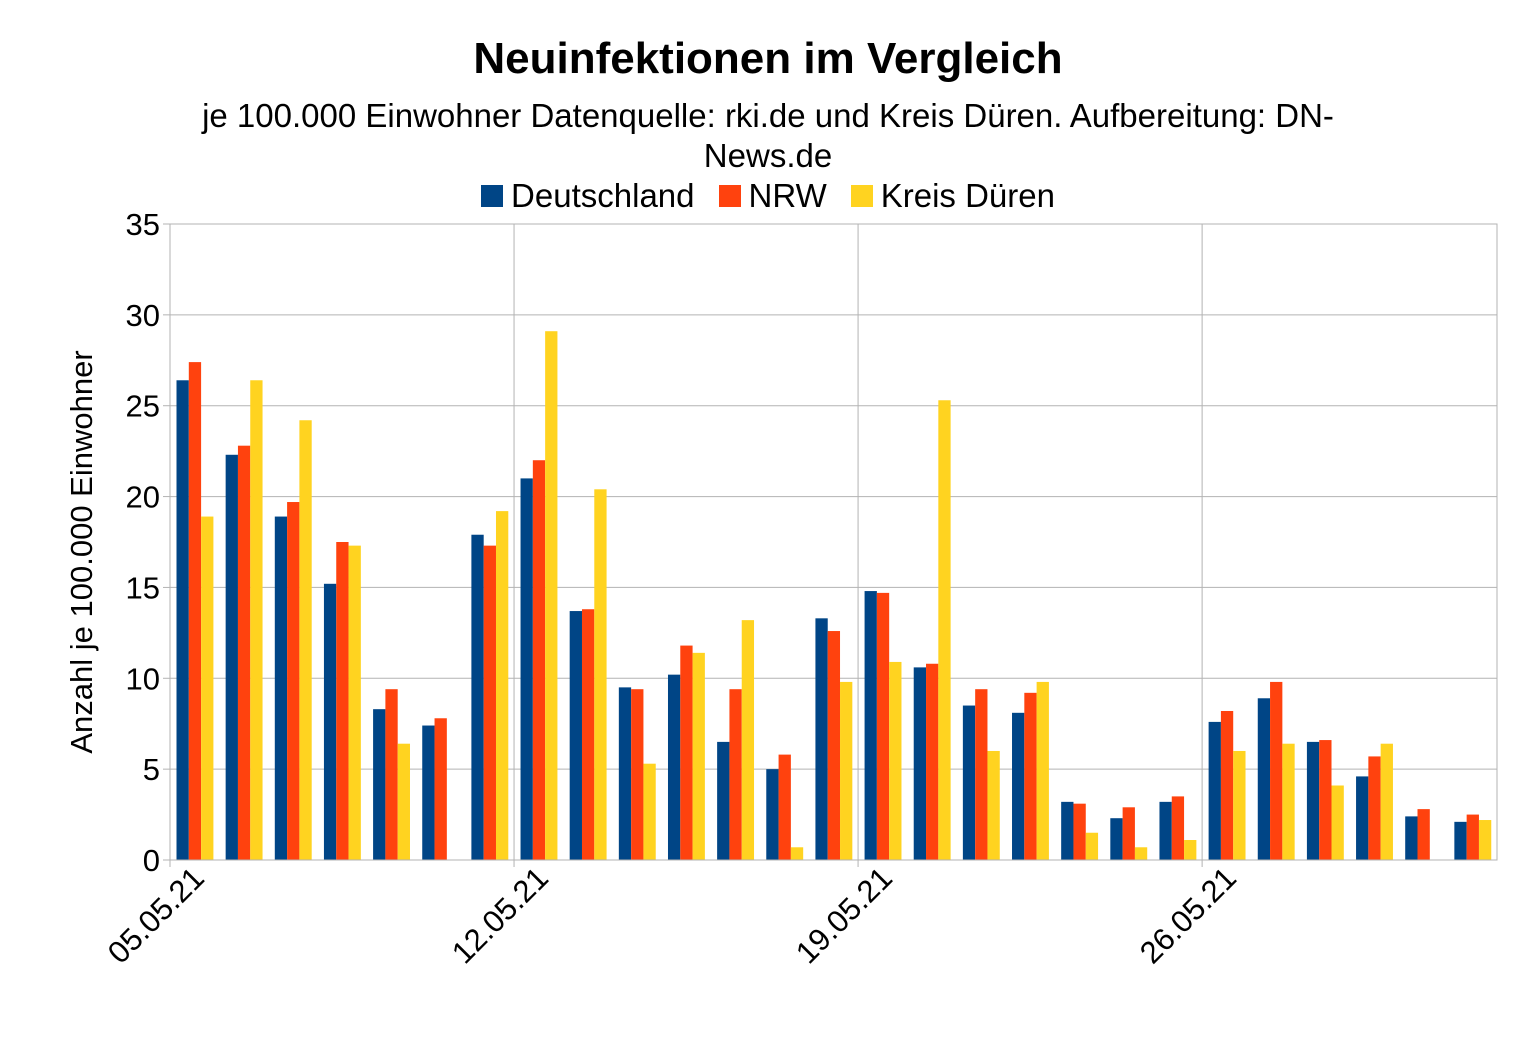 The image size is (1536, 1054). Describe the element at coordinates (143, 587) in the screenshot. I see `y-tick-label: 15` at that location.